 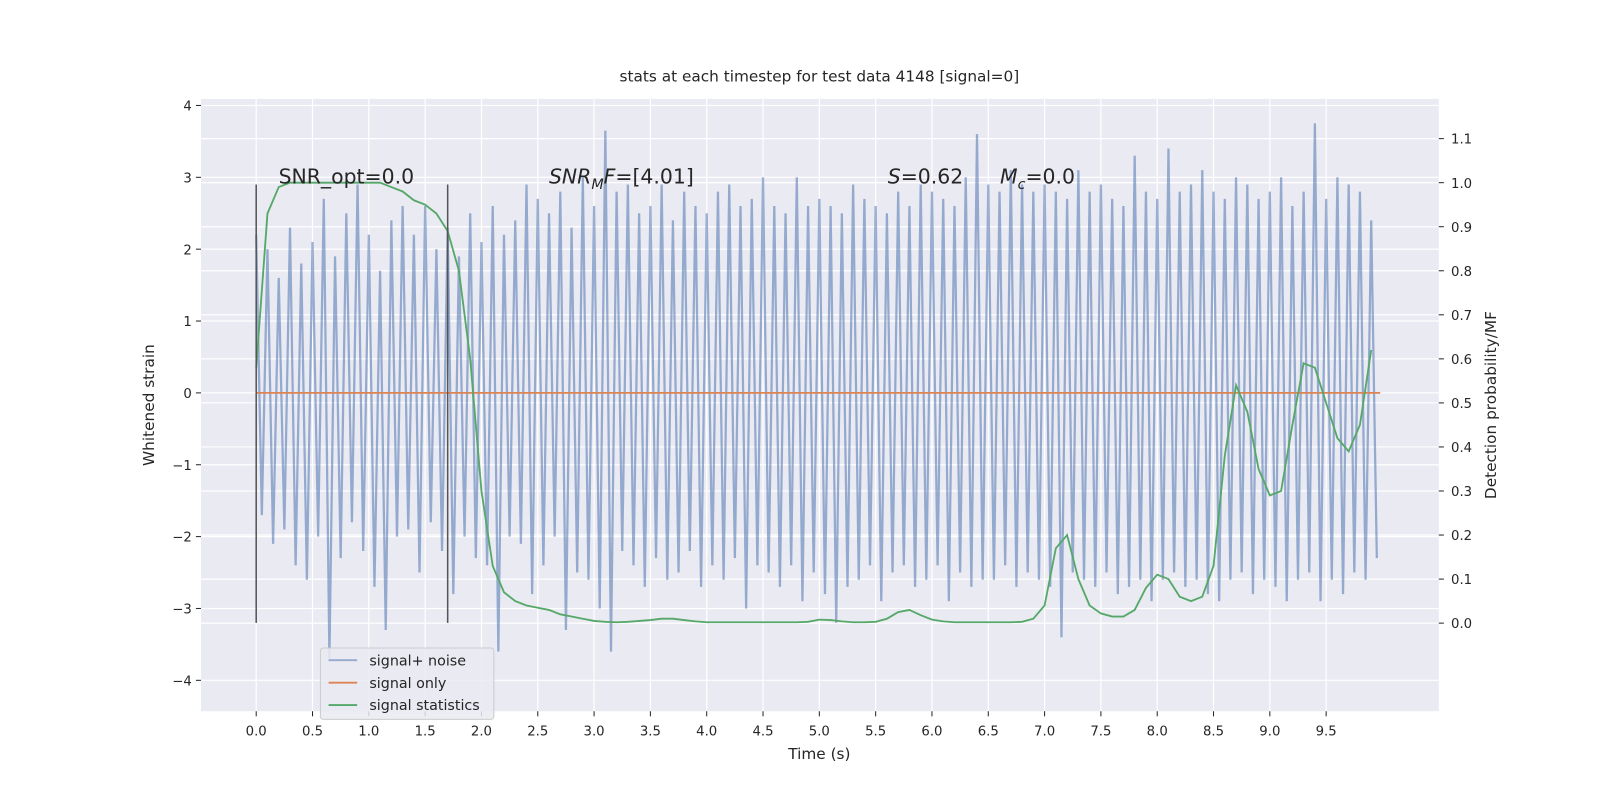 What do you see at coordinates (1461, 140) in the screenshot?
I see `y2-tick-label: 1.1` at bounding box center [1461, 140].